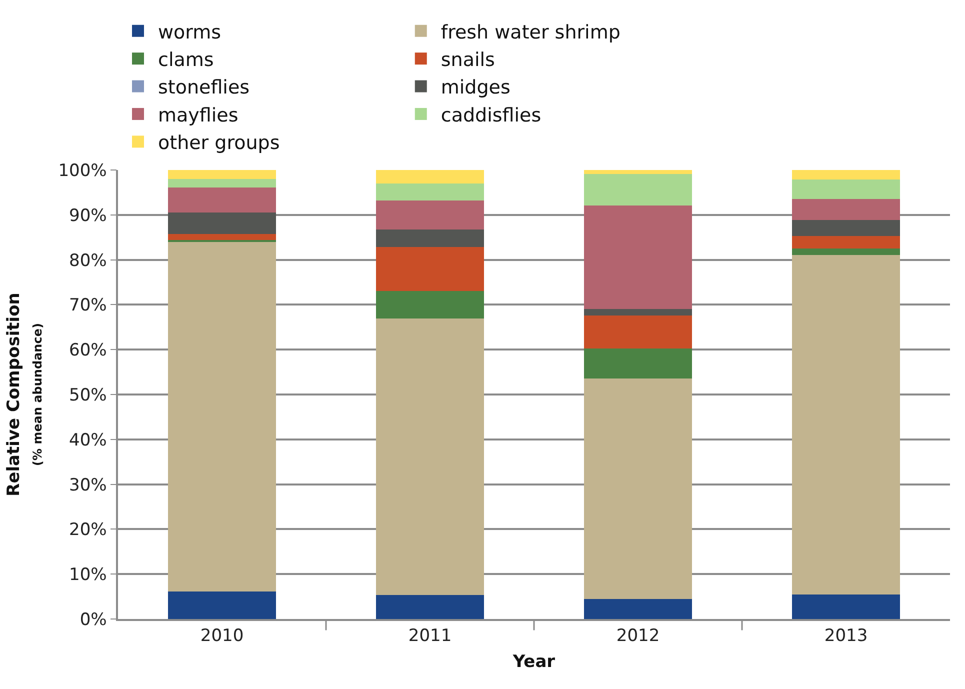 This screenshot has height=689, width=965. What do you see at coordinates (93, 620) in the screenshot?
I see `y-tick-label: 0%` at bounding box center [93, 620].